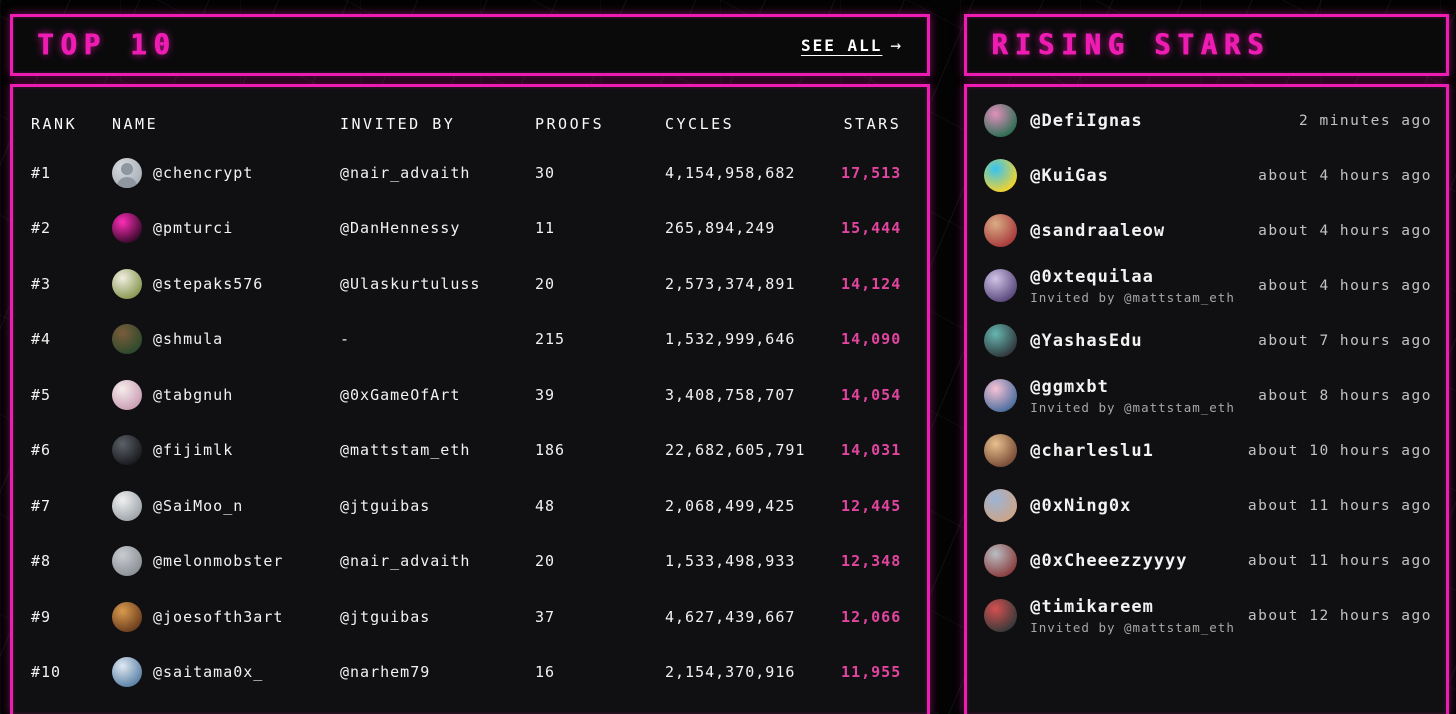 The height and width of the screenshot is (714, 1456). I want to click on stars-cell: 17,513, so click(871, 172).